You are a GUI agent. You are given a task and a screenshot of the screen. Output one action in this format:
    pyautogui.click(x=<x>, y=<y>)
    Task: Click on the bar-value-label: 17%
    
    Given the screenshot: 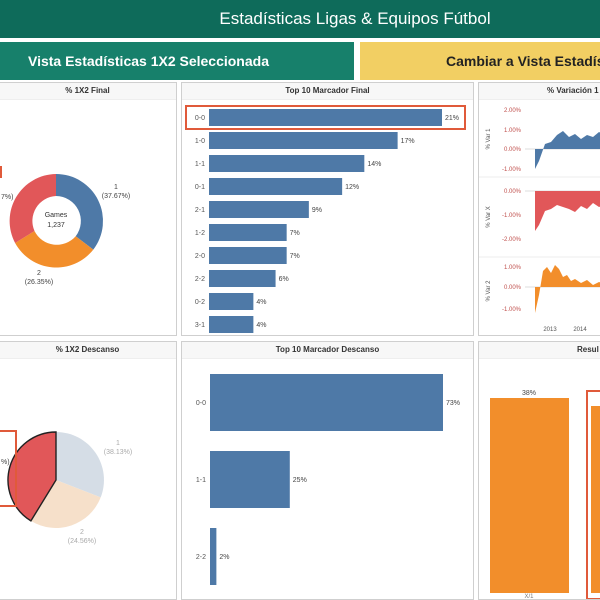 What is the action you would take?
    pyautogui.click(x=408, y=141)
    